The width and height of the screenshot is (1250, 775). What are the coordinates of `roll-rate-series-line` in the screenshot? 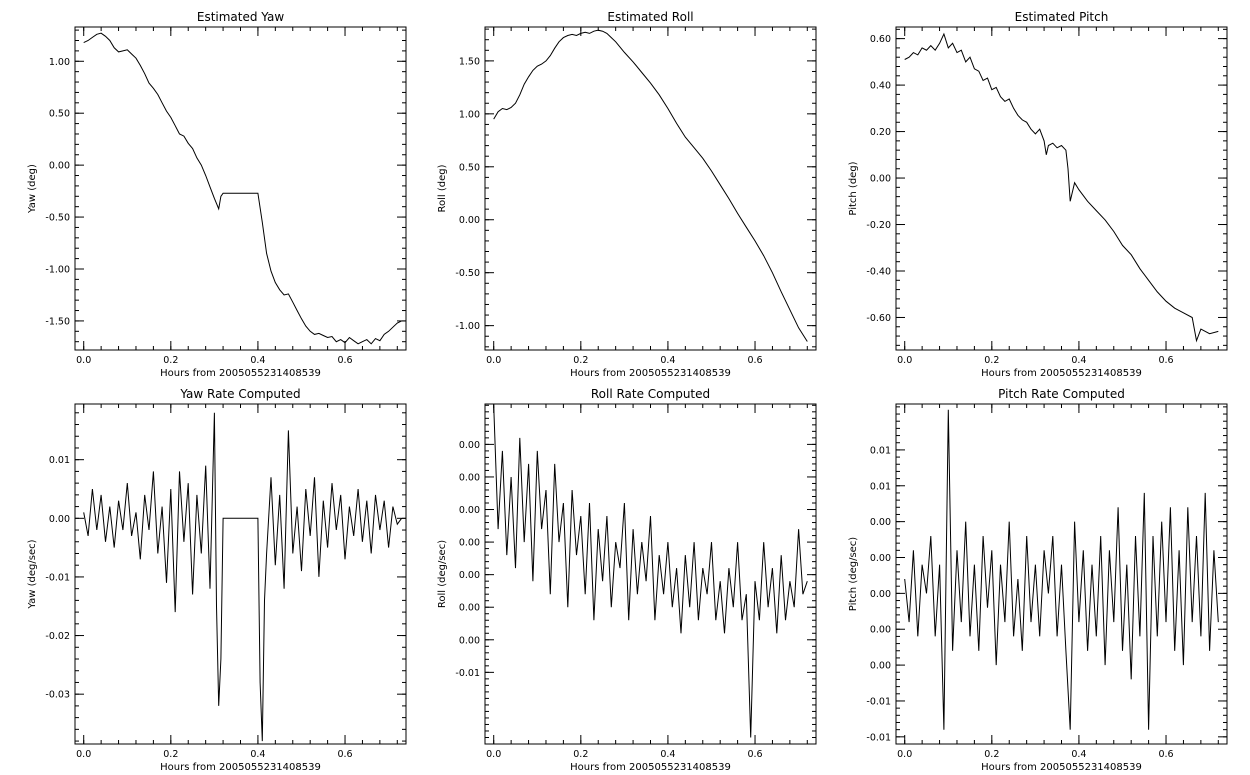 It's located at (650, 571).